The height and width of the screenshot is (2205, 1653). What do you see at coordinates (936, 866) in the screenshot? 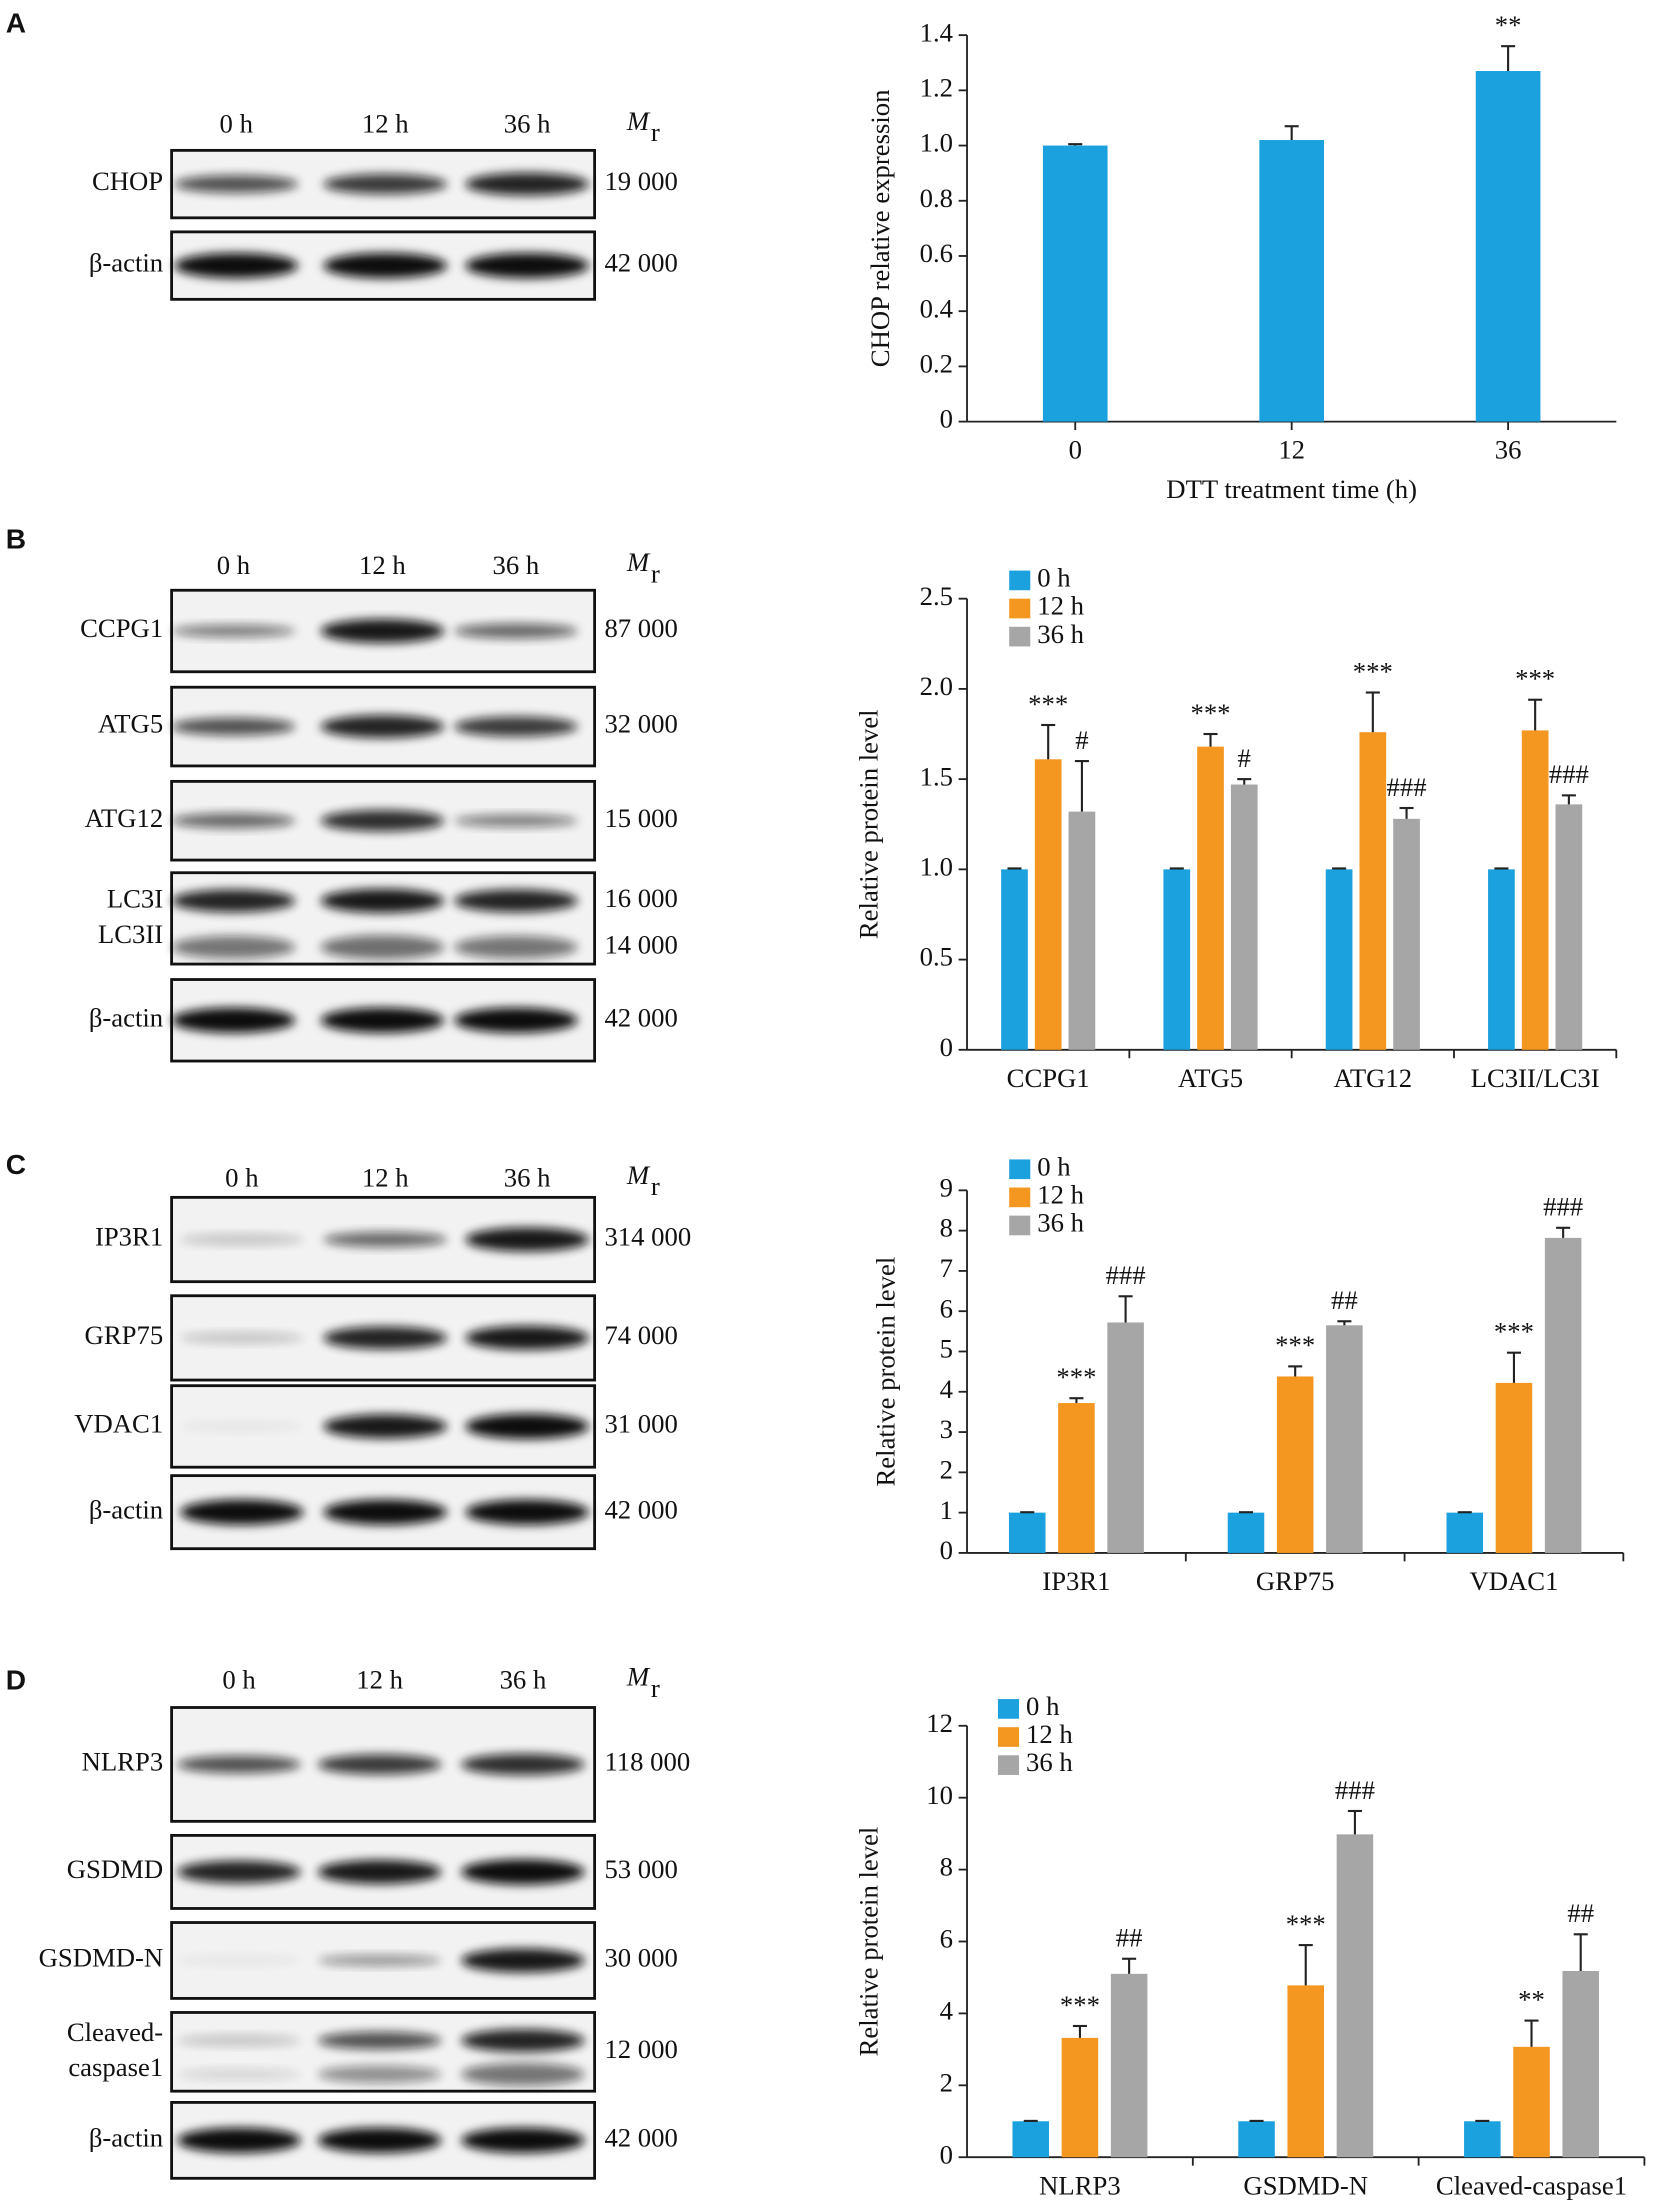
I see `y-tick-label: 1.0` at bounding box center [936, 866].